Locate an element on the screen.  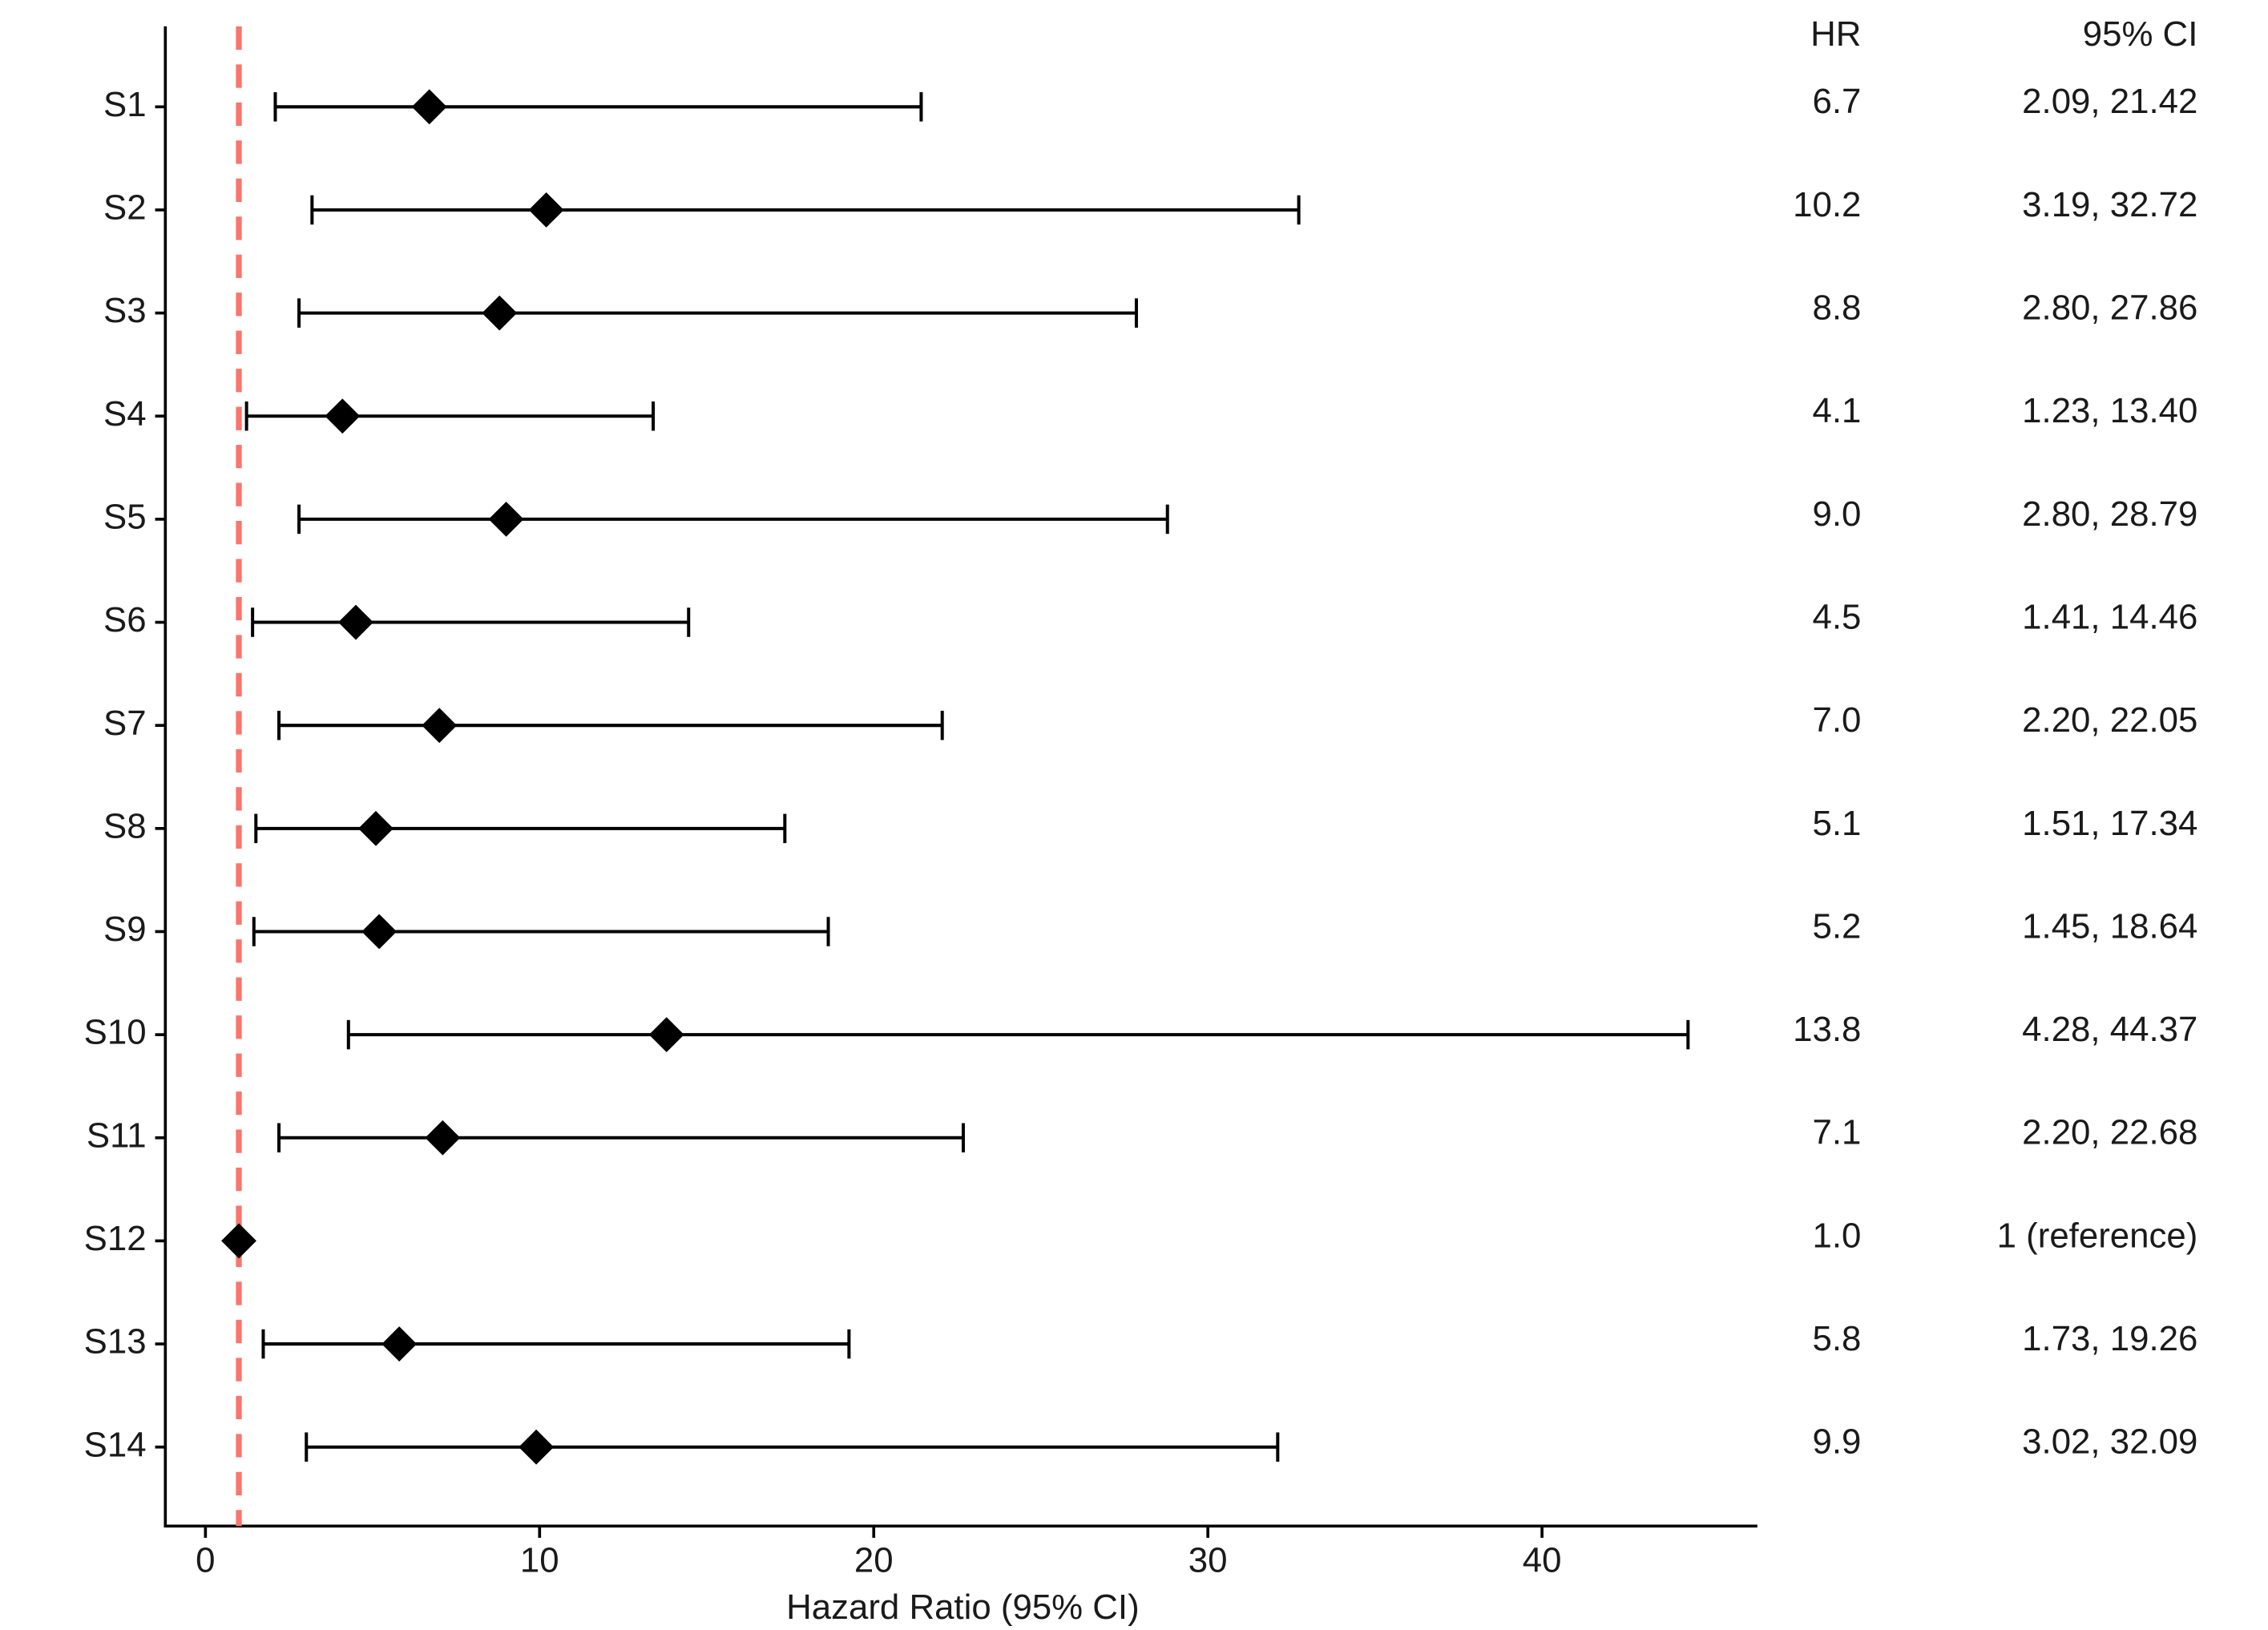
hr-label: 7.0 is located at coordinates (1837, 720).